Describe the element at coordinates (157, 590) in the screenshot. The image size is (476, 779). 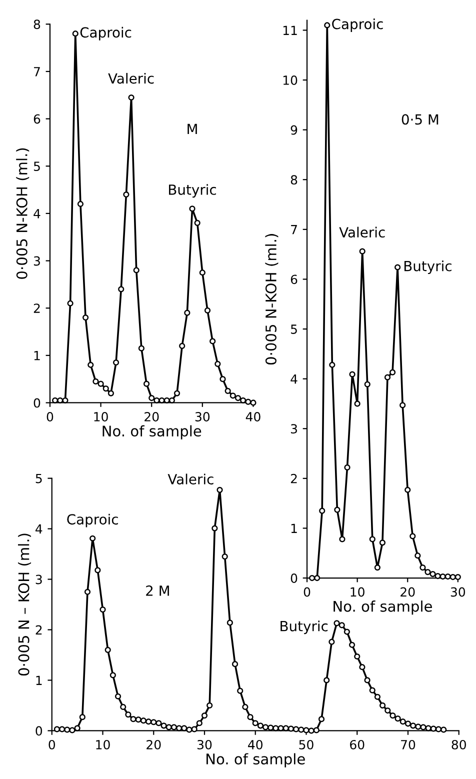
I see `annotation: 2 M` at that location.